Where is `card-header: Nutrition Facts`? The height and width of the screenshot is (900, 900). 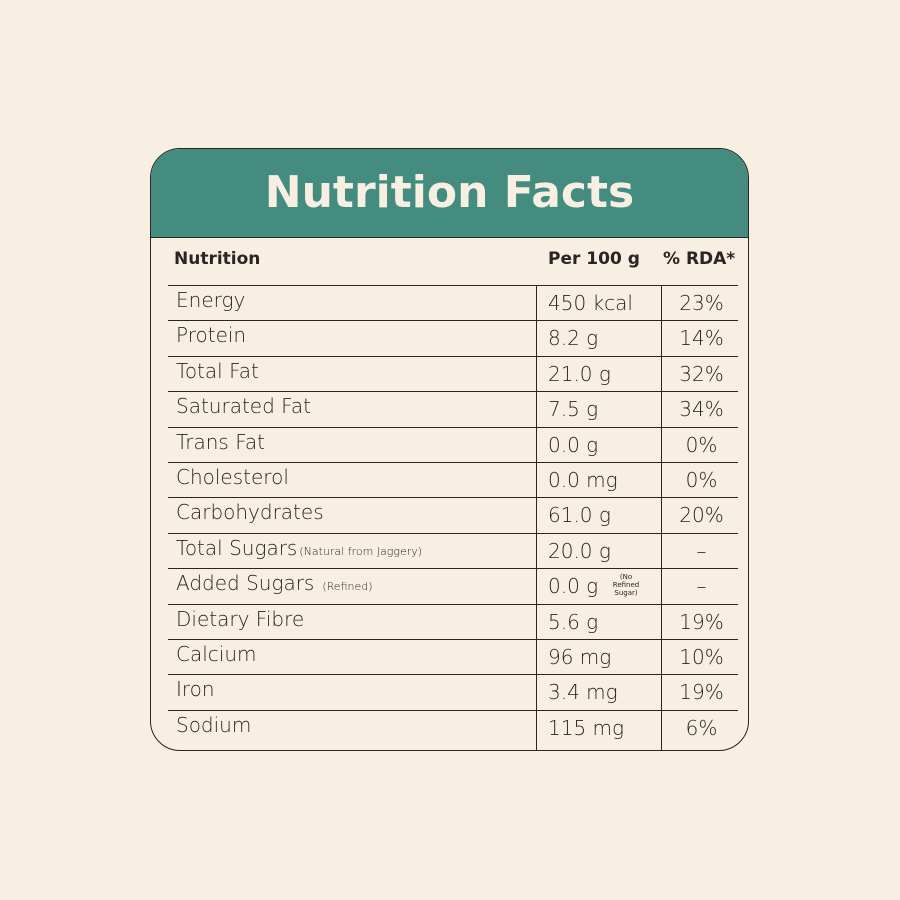 card-header: Nutrition Facts is located at coordinates (449, 193).